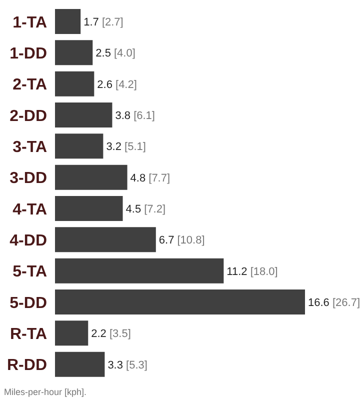 This screenshot has height=406, width=360. Describe the element at coordinates (28, 53) in the screenshot. I see `y-tick-label: 1-DD` at that location.